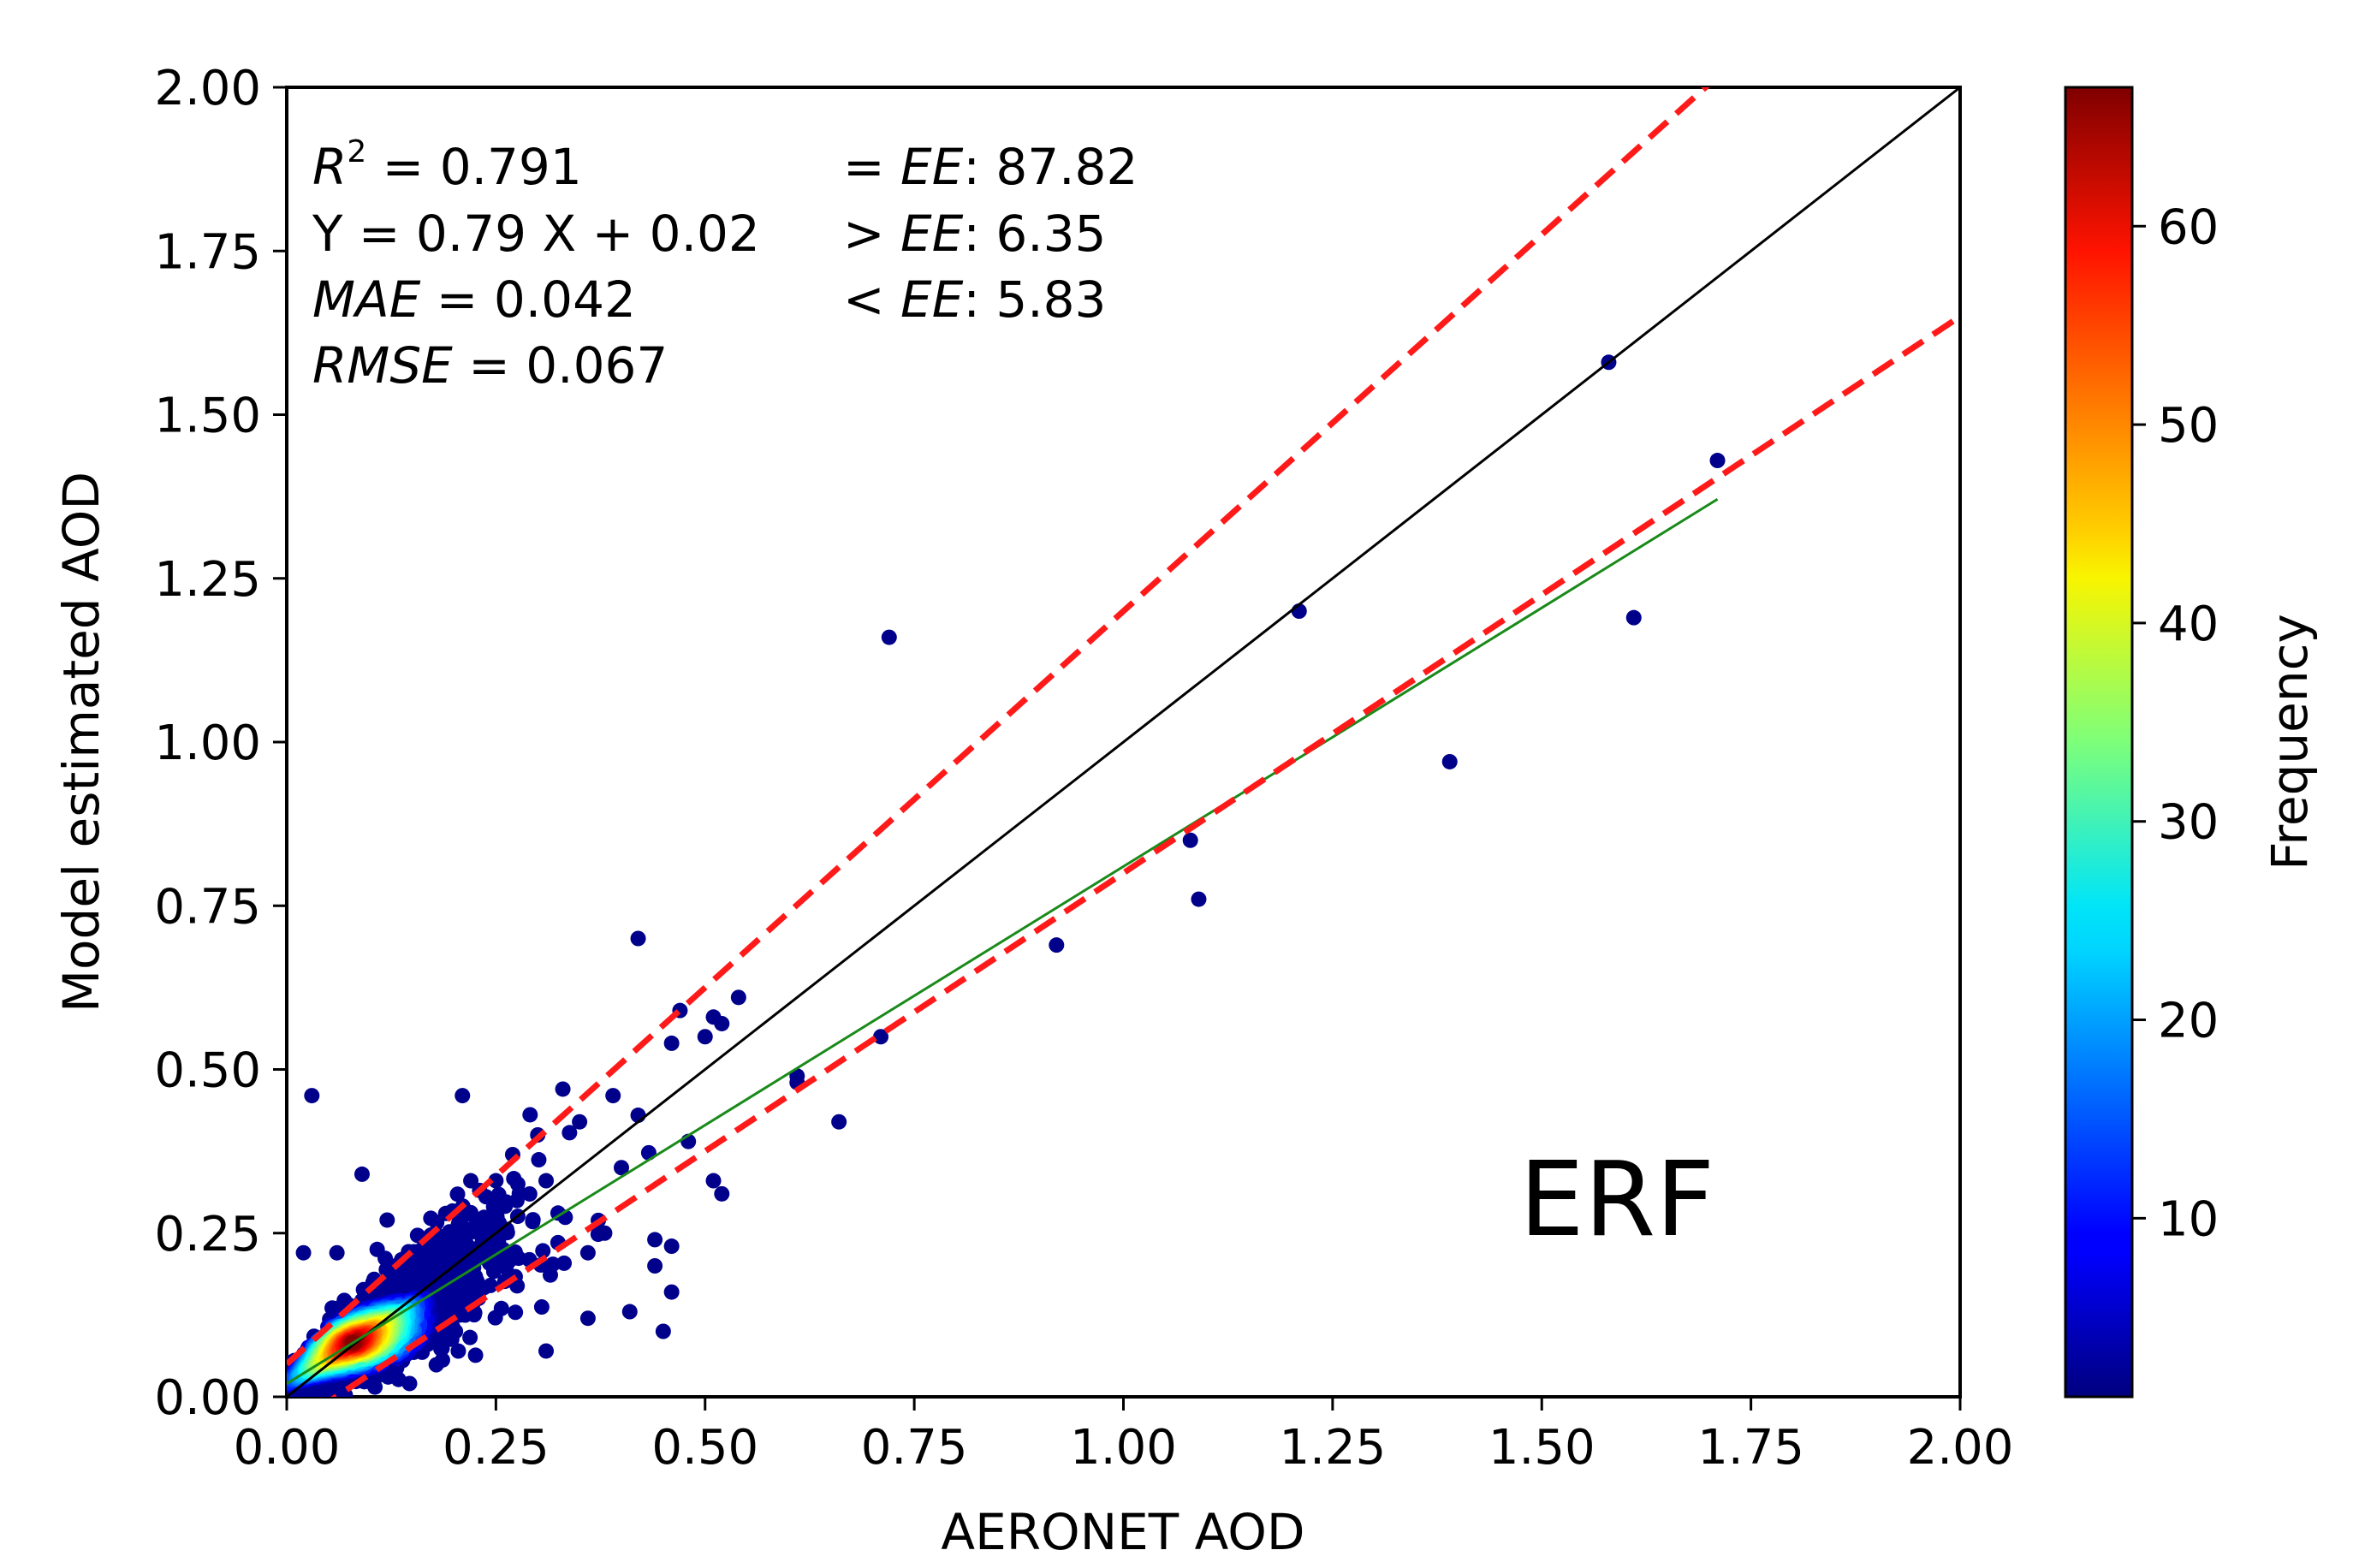 The image size is (2353, 1568). What do you see at coordinates (2188, 1021) in the screenshot?
I see `colorbar-tick-label: 20` at bounding box center [2188, 1021].